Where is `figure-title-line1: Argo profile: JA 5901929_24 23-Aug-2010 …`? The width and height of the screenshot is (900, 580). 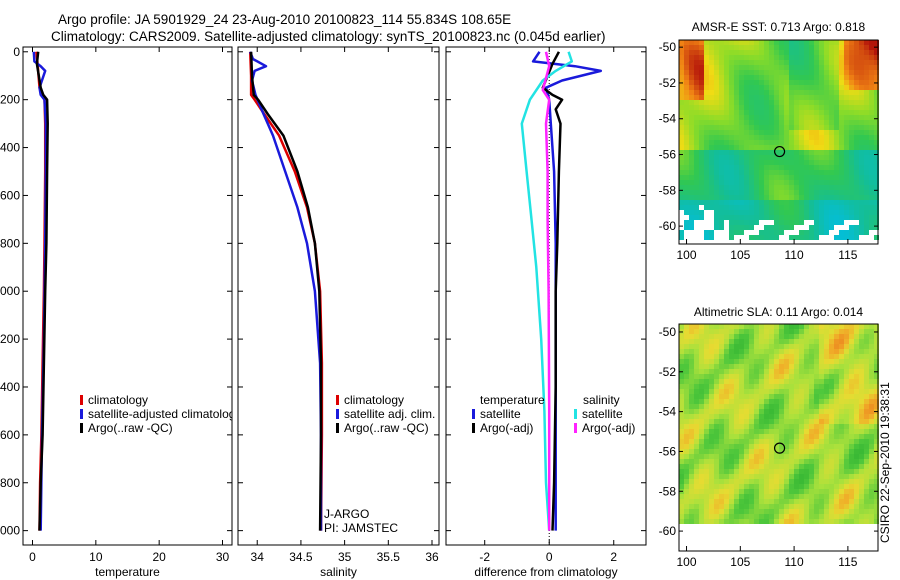 figure-title-line1: Argo profile: JA 5901929_24 23-Aug-2010 … is located at coordinates (285, 19).